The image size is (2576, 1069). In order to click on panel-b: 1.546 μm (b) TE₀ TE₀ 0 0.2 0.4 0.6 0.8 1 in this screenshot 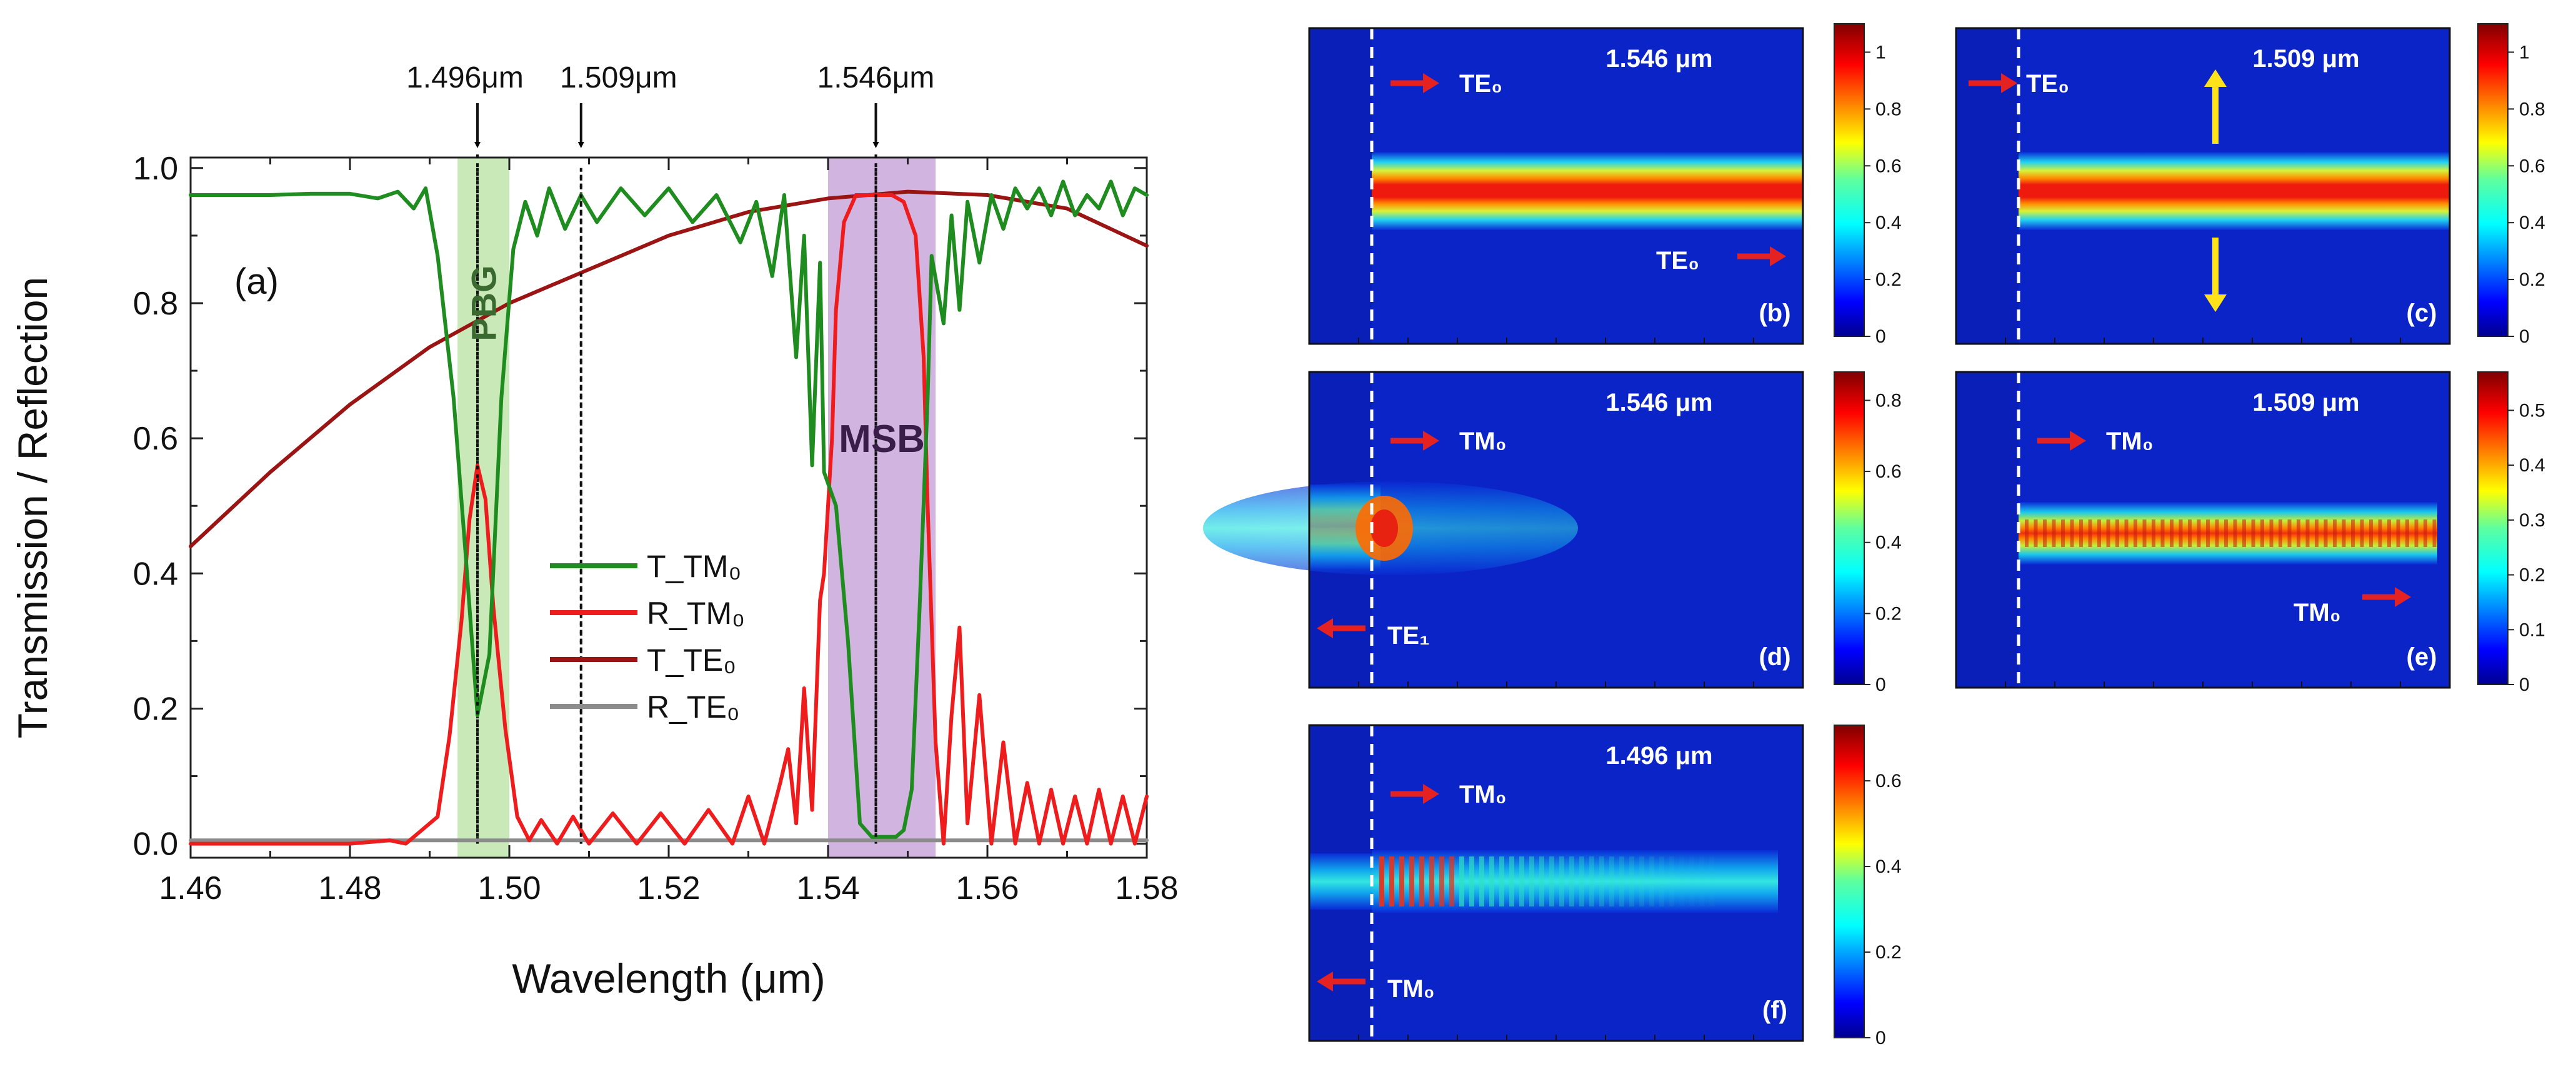, I will do `click(1605, 185)`.